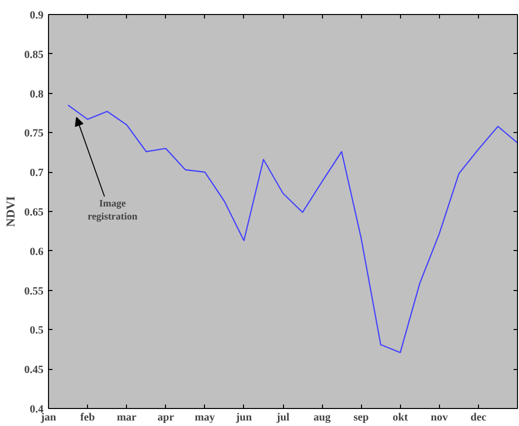  Describe the element at coordinates (243, 418) in the screenshot. I see `x-tick-label: jun` at that location.